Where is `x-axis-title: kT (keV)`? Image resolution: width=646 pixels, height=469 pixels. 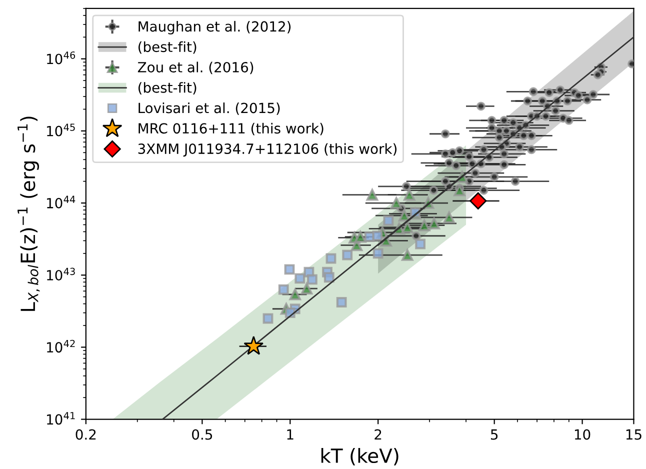 x-axis-title: kT (keV) is located at coordinates (359, 457).